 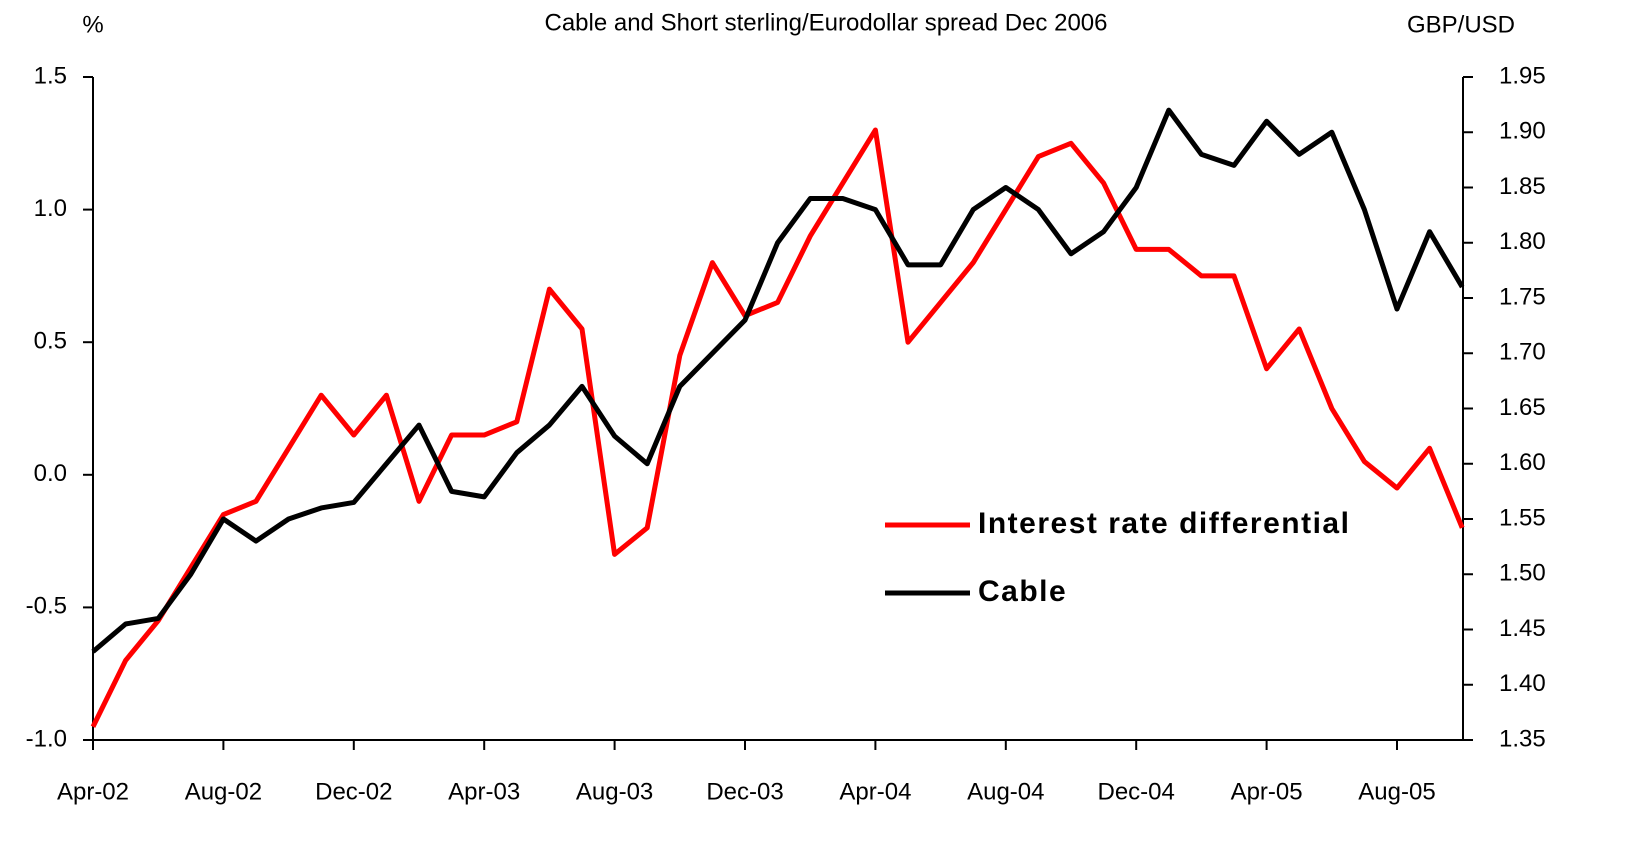 I want to click on x-tick-label: Dec-04, so click(x=1136, y=791).